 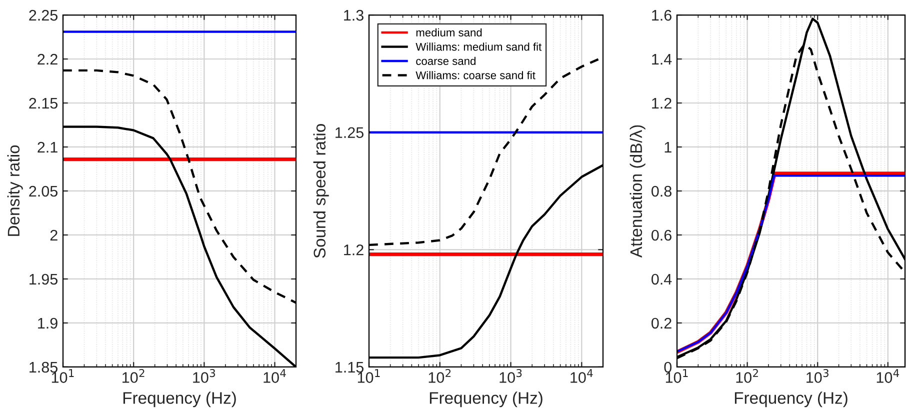 I want to click on y-tick-label: 1.4, so click(x=662, y=59).